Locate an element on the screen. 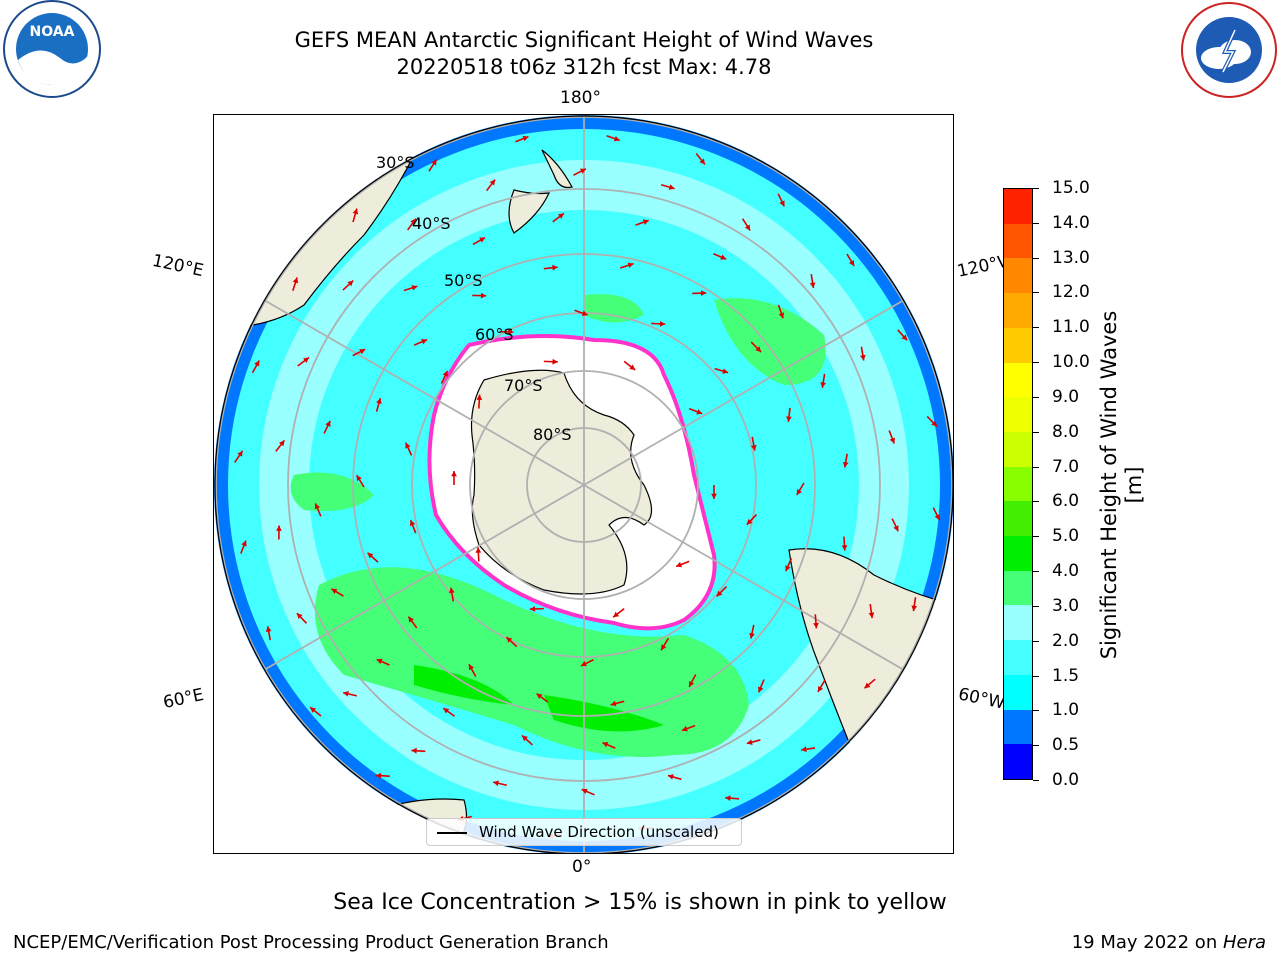 The image size is (1280, 960). lat-label-70s: 70°S is located at coordinates (523, 385).